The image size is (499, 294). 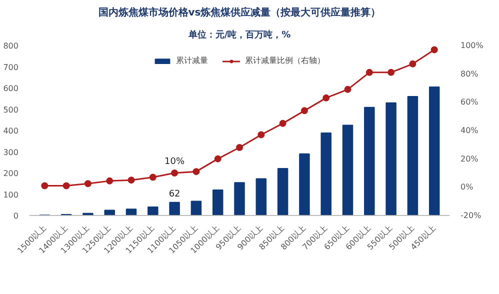 I want to click on chart-subtitle: 单位：元/吨，百万吨，%, so click(x=239, y=35).